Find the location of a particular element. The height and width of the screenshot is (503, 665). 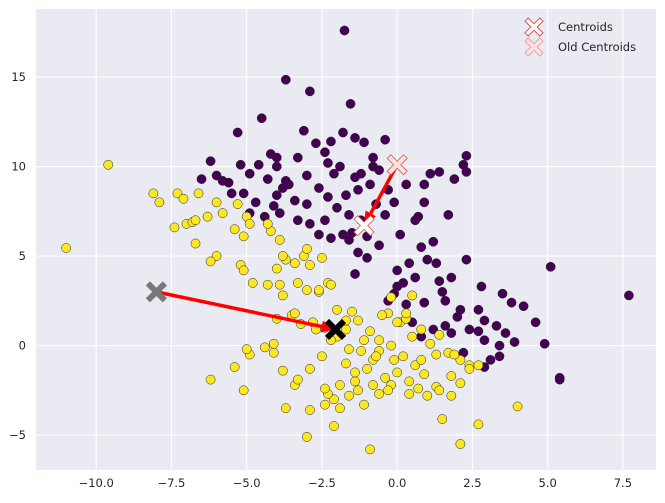

legend: Centroids Old Centroids is located at coordinates (580, 37).